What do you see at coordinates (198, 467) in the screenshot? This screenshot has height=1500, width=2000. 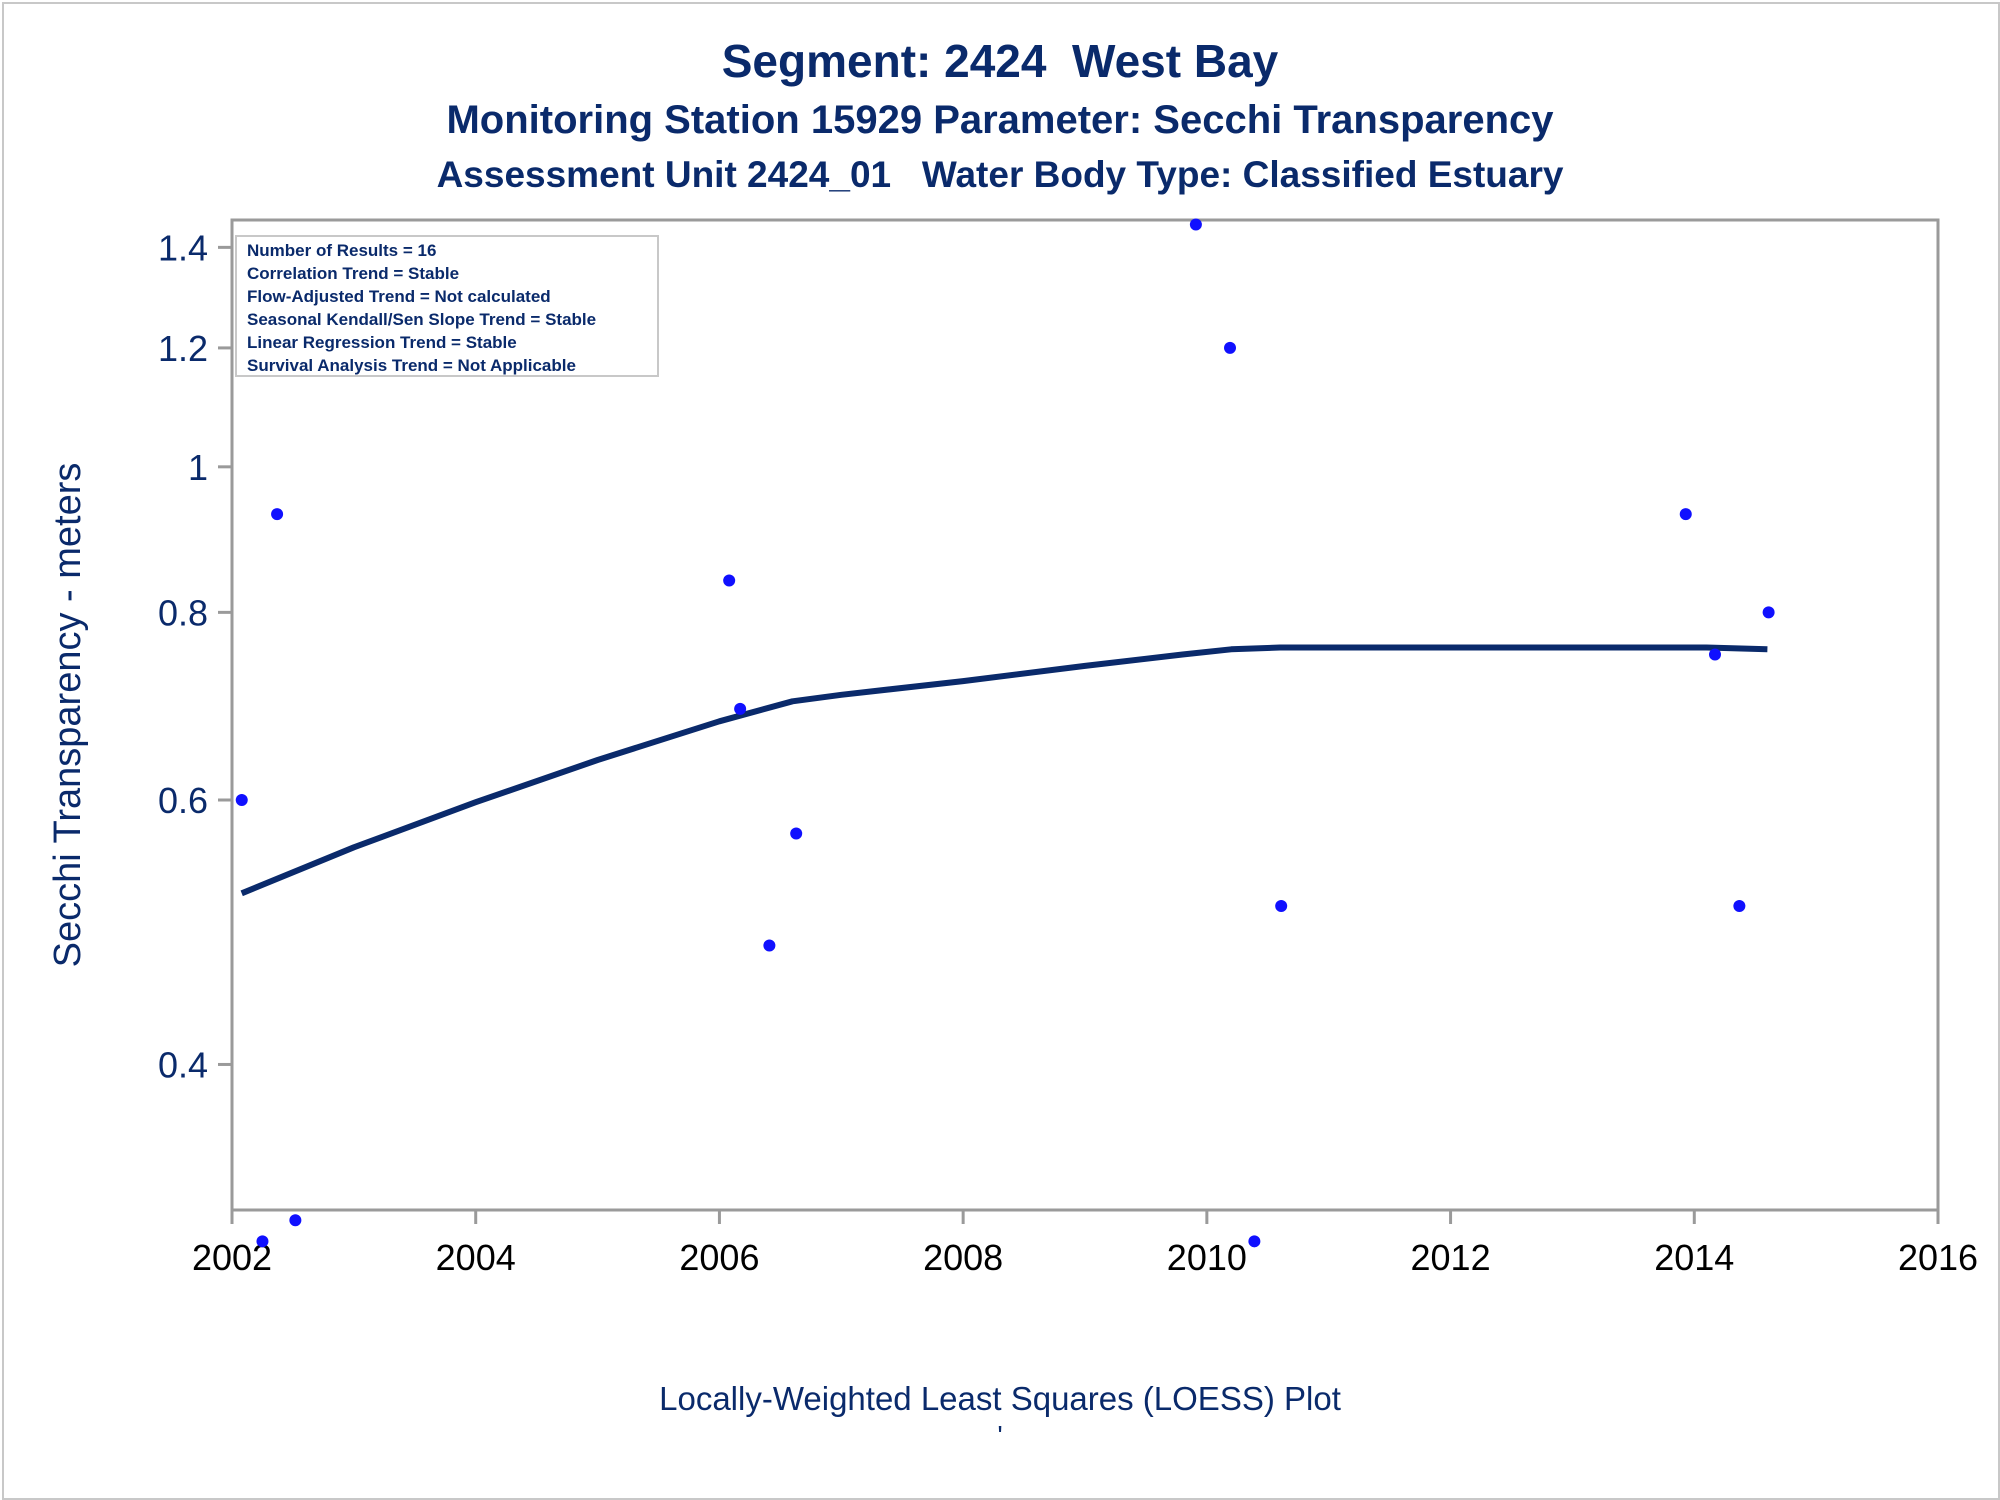 I see `y-tick-label: 1` at bounding box center [198, 467].